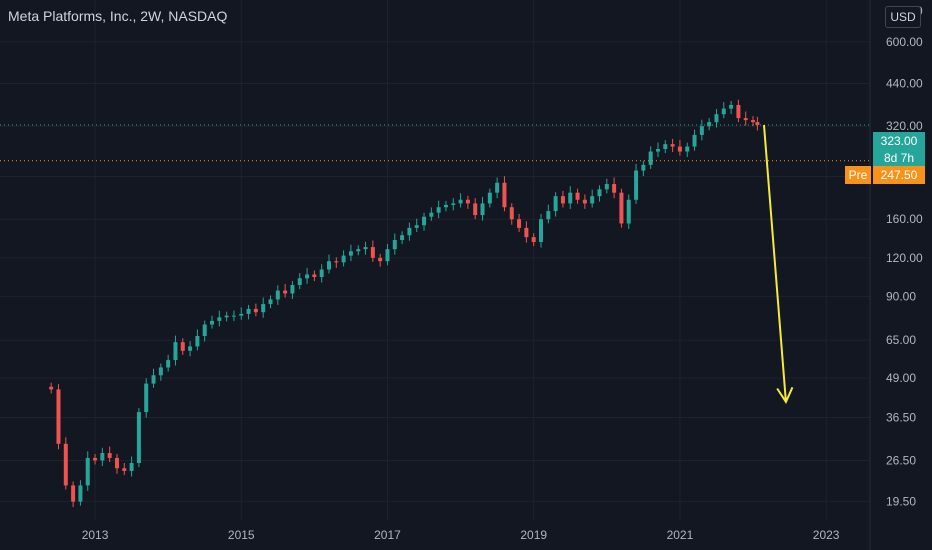  I want to click on time-tick-label: 2015, so click(241, 535).